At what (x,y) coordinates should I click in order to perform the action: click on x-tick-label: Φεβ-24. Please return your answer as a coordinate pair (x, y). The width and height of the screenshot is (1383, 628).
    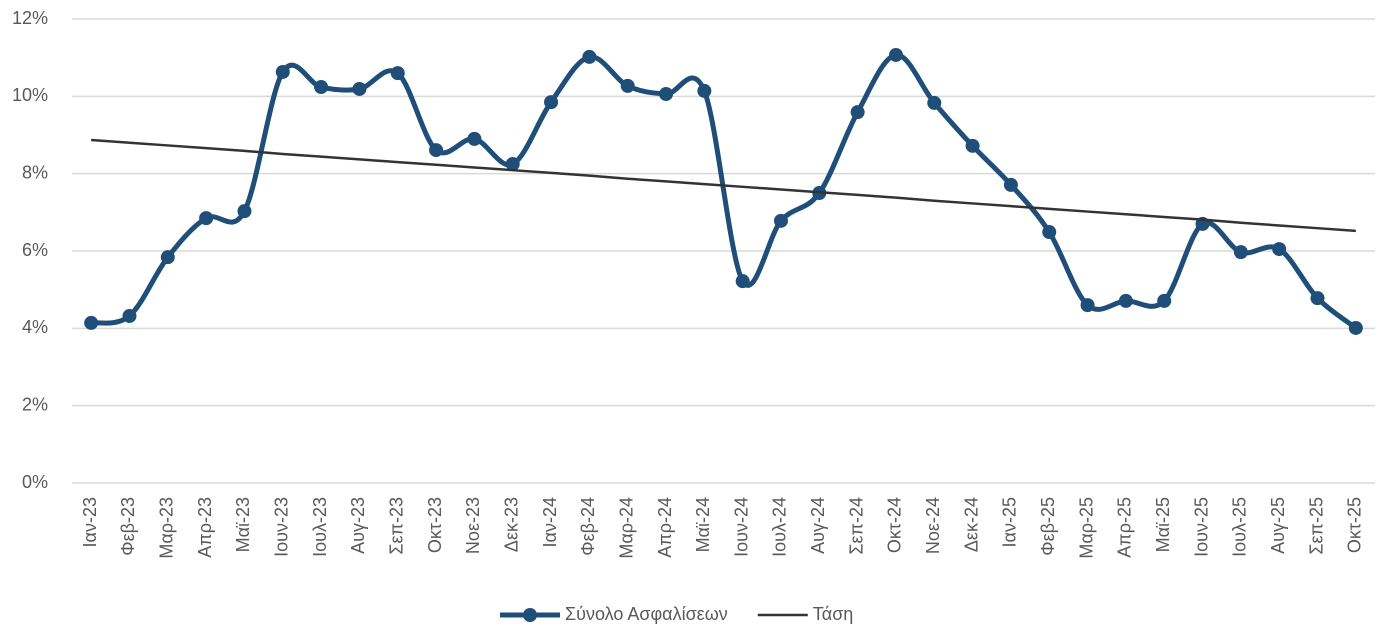
    Looking at the image, I should click on (588, 526).